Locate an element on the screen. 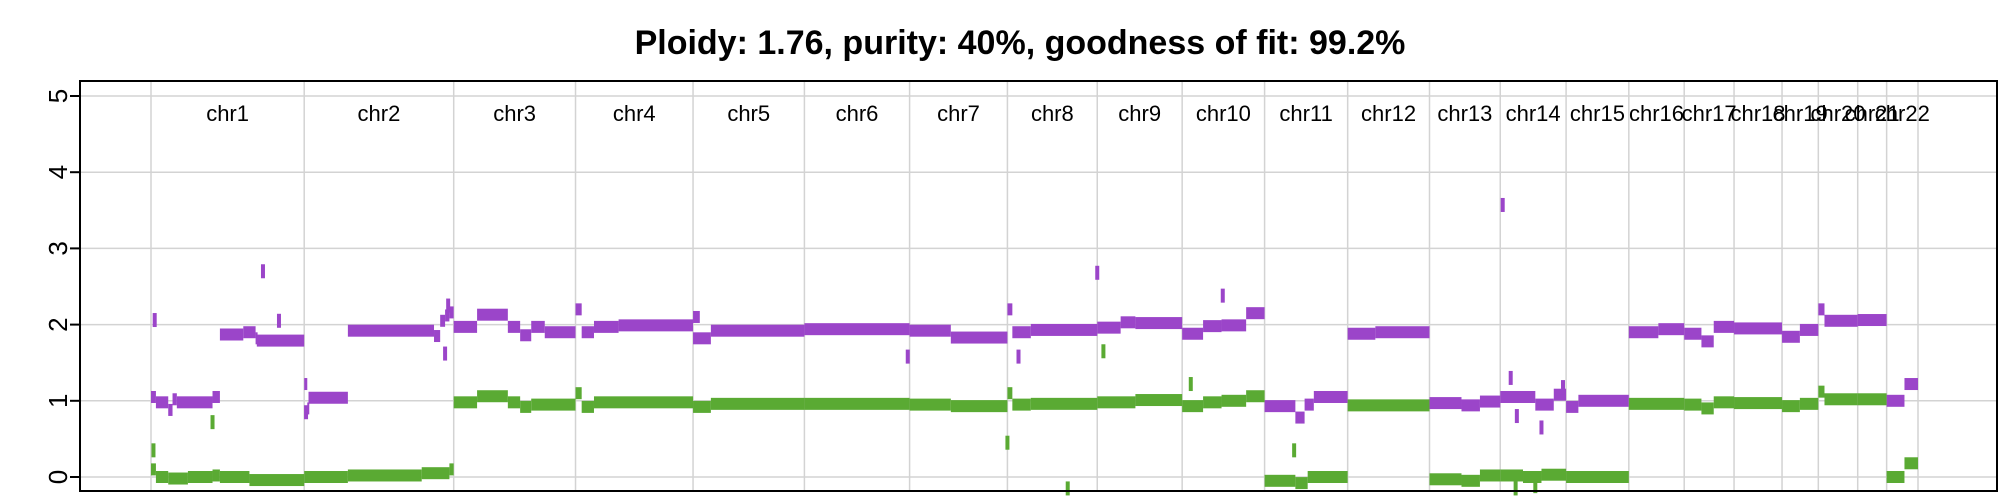  y-axis: 0 1 2 3 4 5 is located at coordinates (62, 286).